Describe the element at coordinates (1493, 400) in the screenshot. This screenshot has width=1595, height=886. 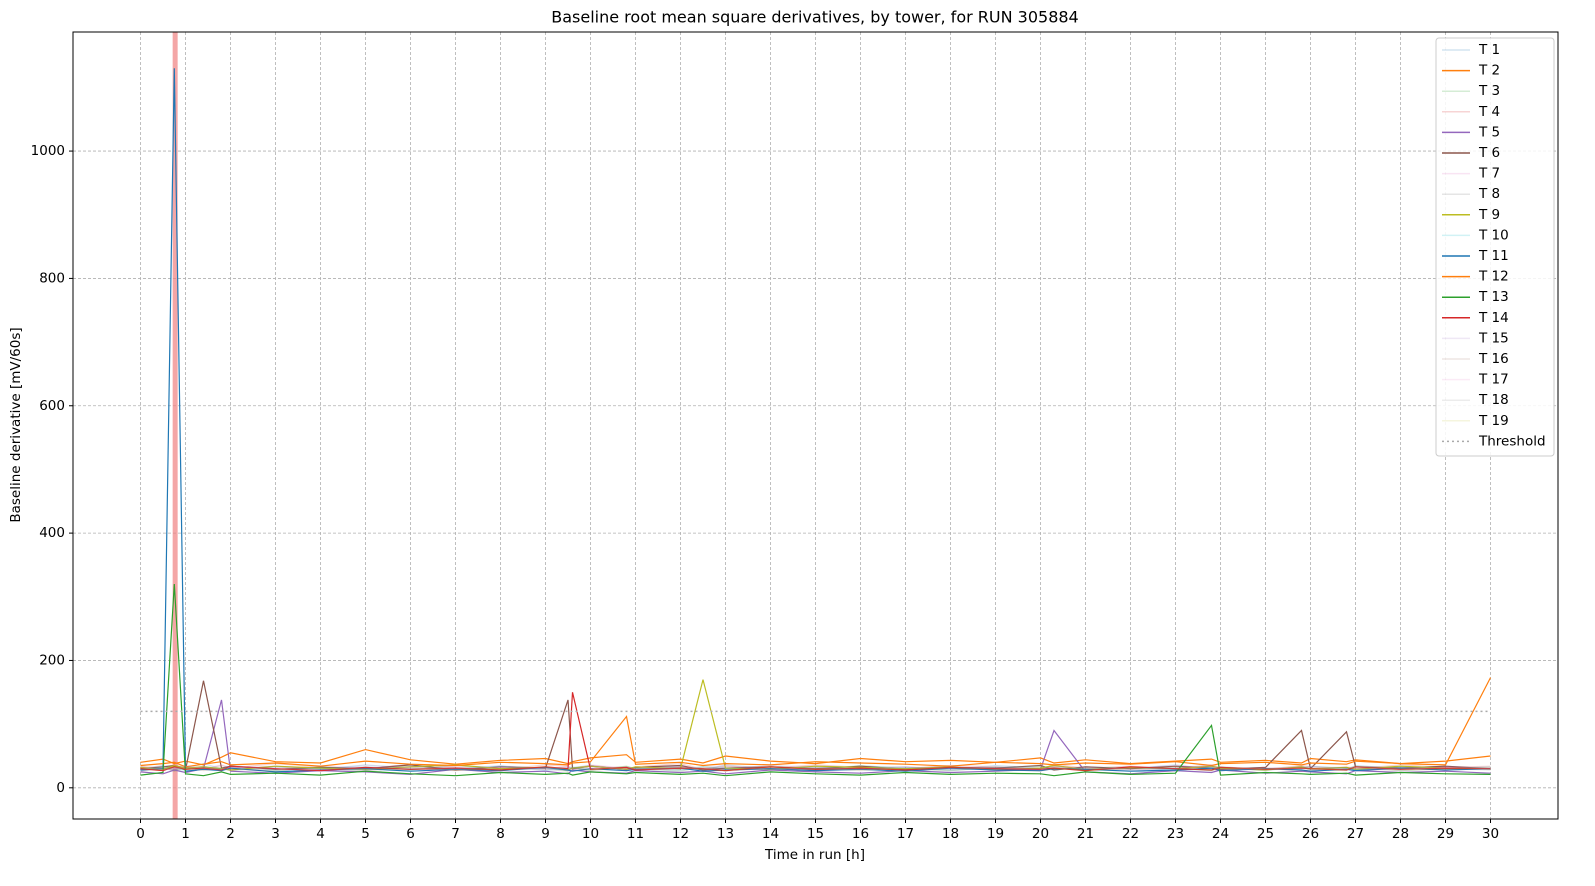
I see `legend-label: T 18` at that location.